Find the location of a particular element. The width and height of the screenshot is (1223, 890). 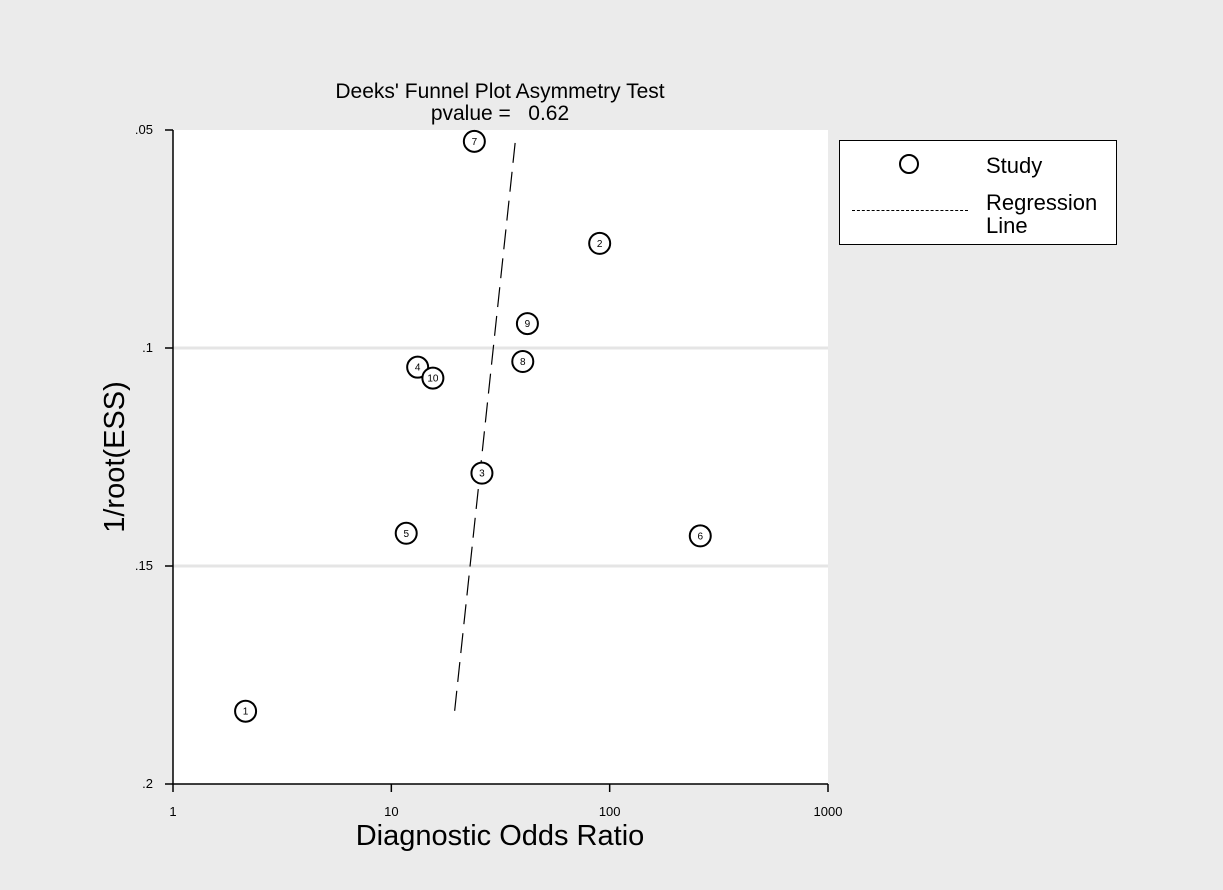

study-point-label: 3 is located at coordinates (482, 474).